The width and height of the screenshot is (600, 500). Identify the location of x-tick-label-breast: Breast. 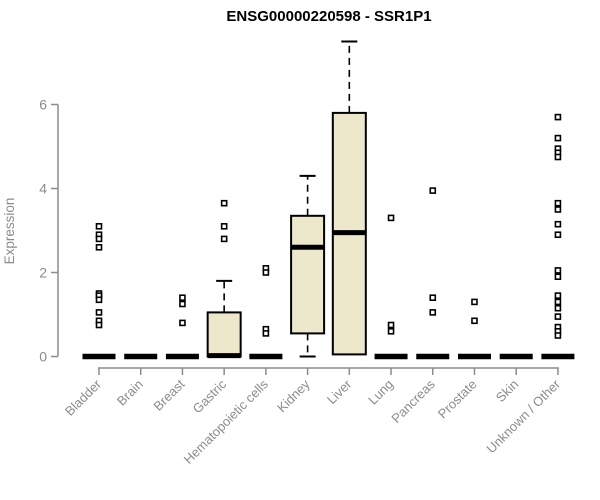
(168, 394).